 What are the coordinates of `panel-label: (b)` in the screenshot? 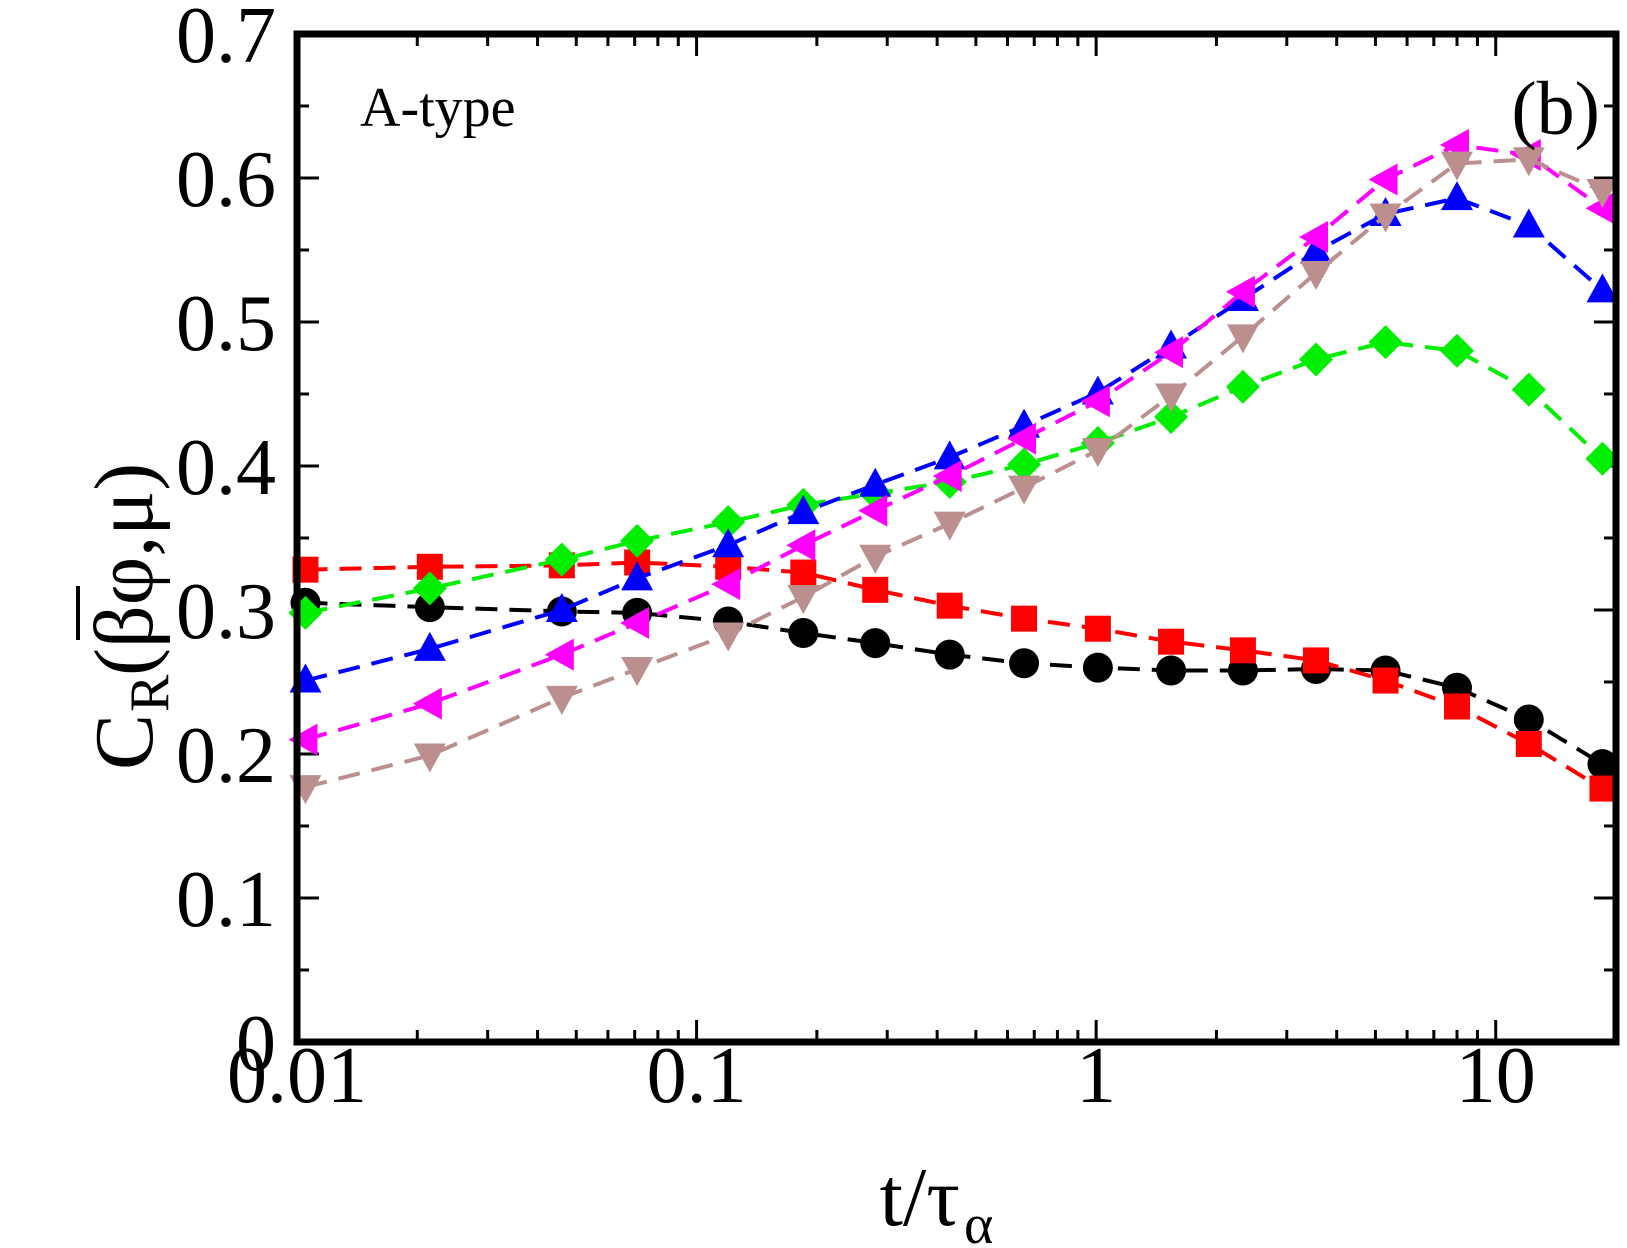 It's located at (1555, 109).